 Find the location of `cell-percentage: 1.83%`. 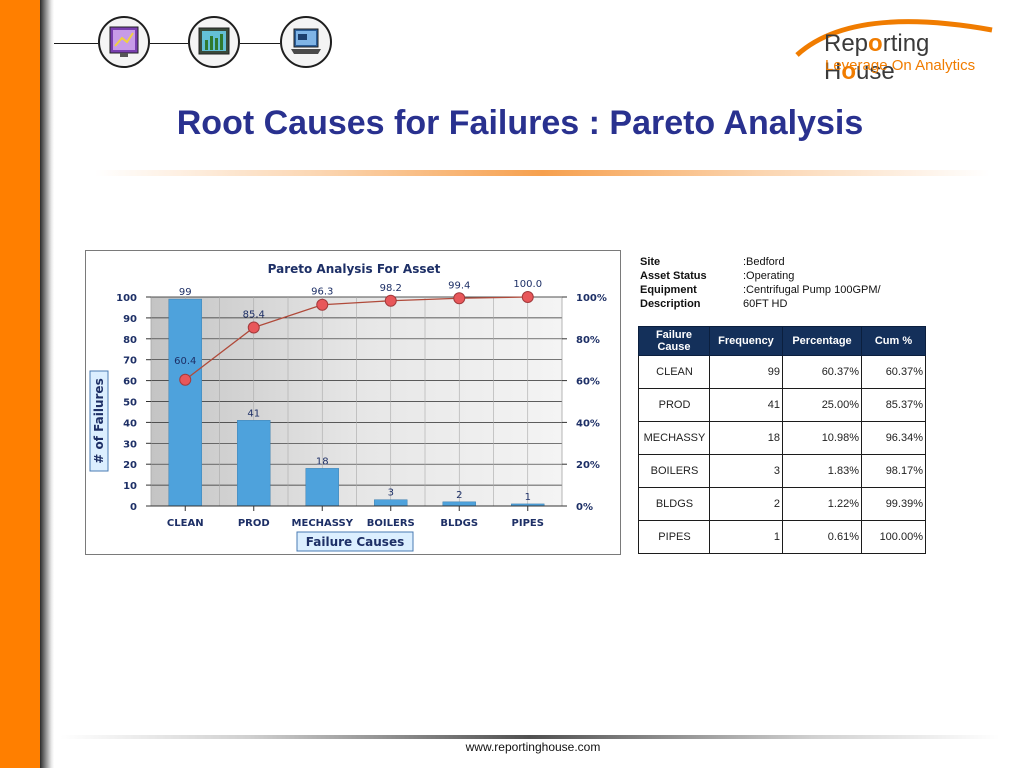

cell-percentage: 1.83% is located at coordinates (822, 471).